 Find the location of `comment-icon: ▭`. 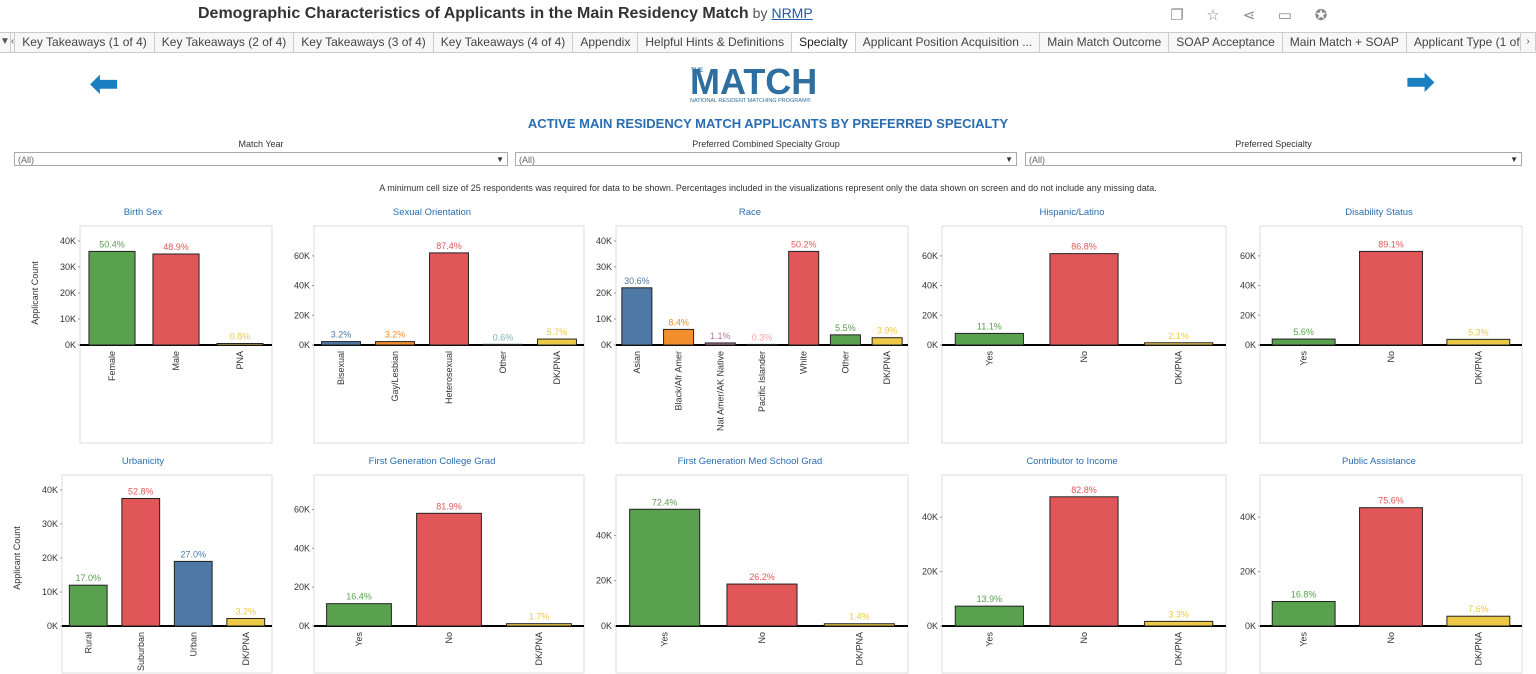

comment-icon: ▭ is located at coordinates (1285, 15).